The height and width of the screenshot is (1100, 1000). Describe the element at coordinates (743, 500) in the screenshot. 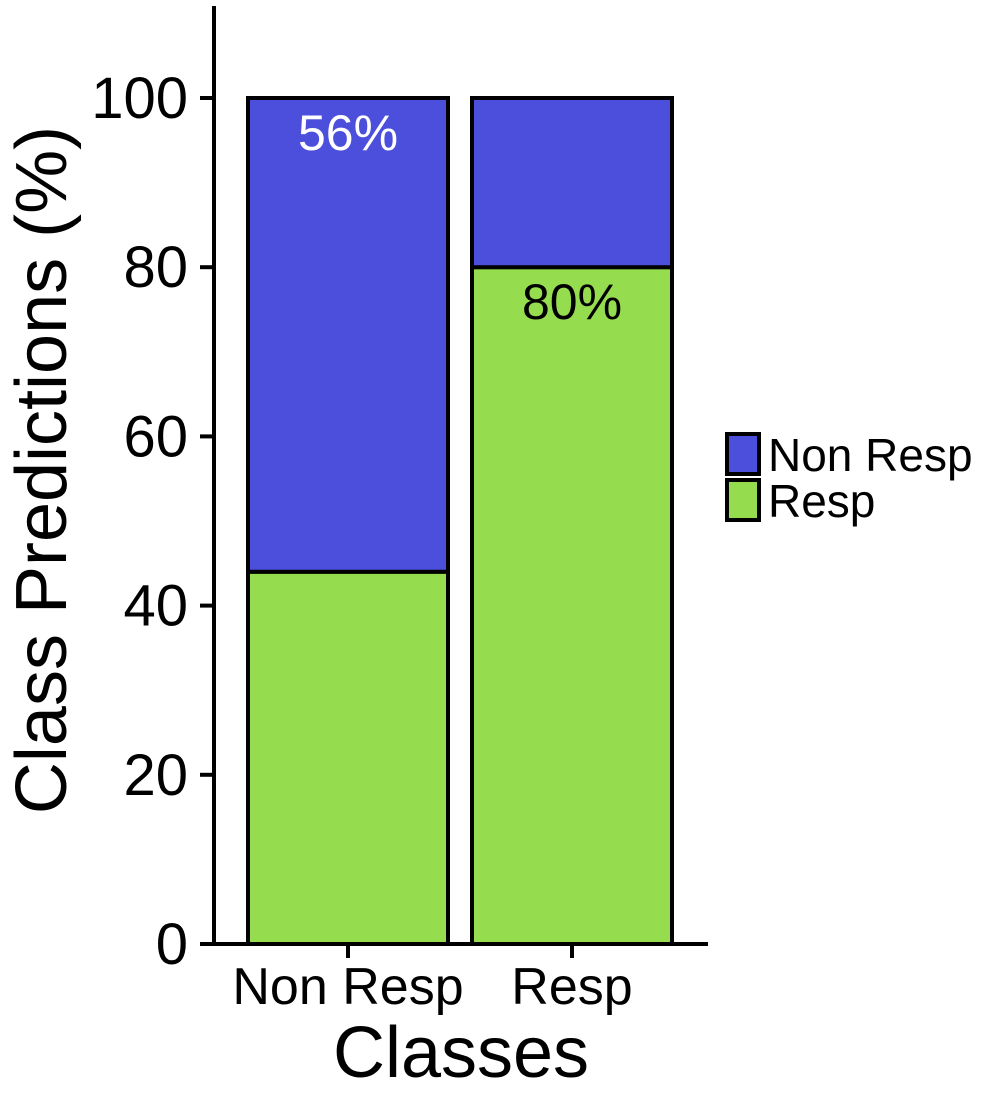

I see `legend-swatch-resp` at that location.